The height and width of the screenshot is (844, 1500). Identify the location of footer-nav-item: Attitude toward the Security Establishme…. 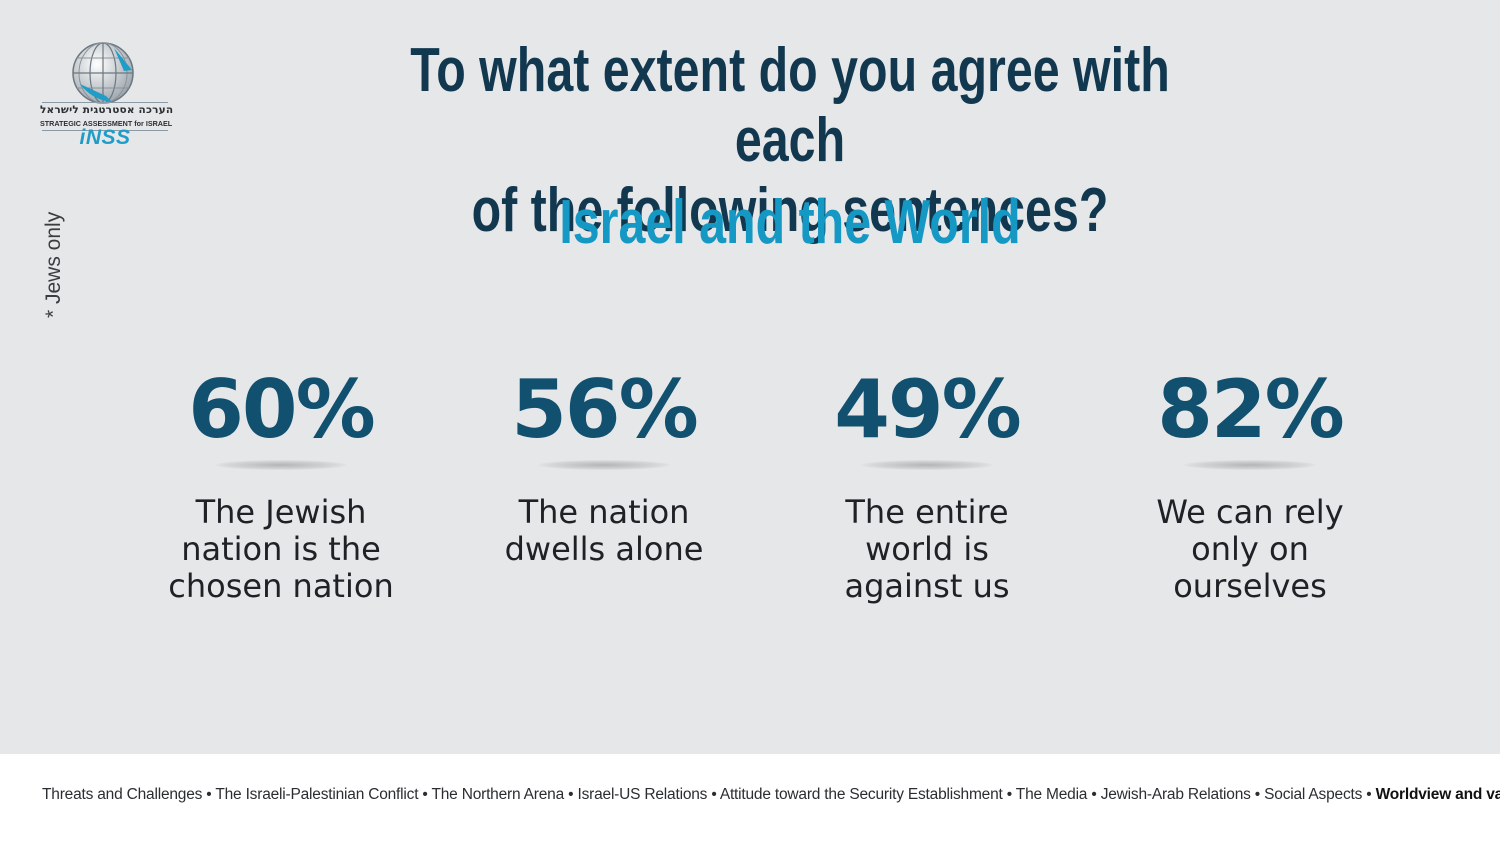
(861, 794).